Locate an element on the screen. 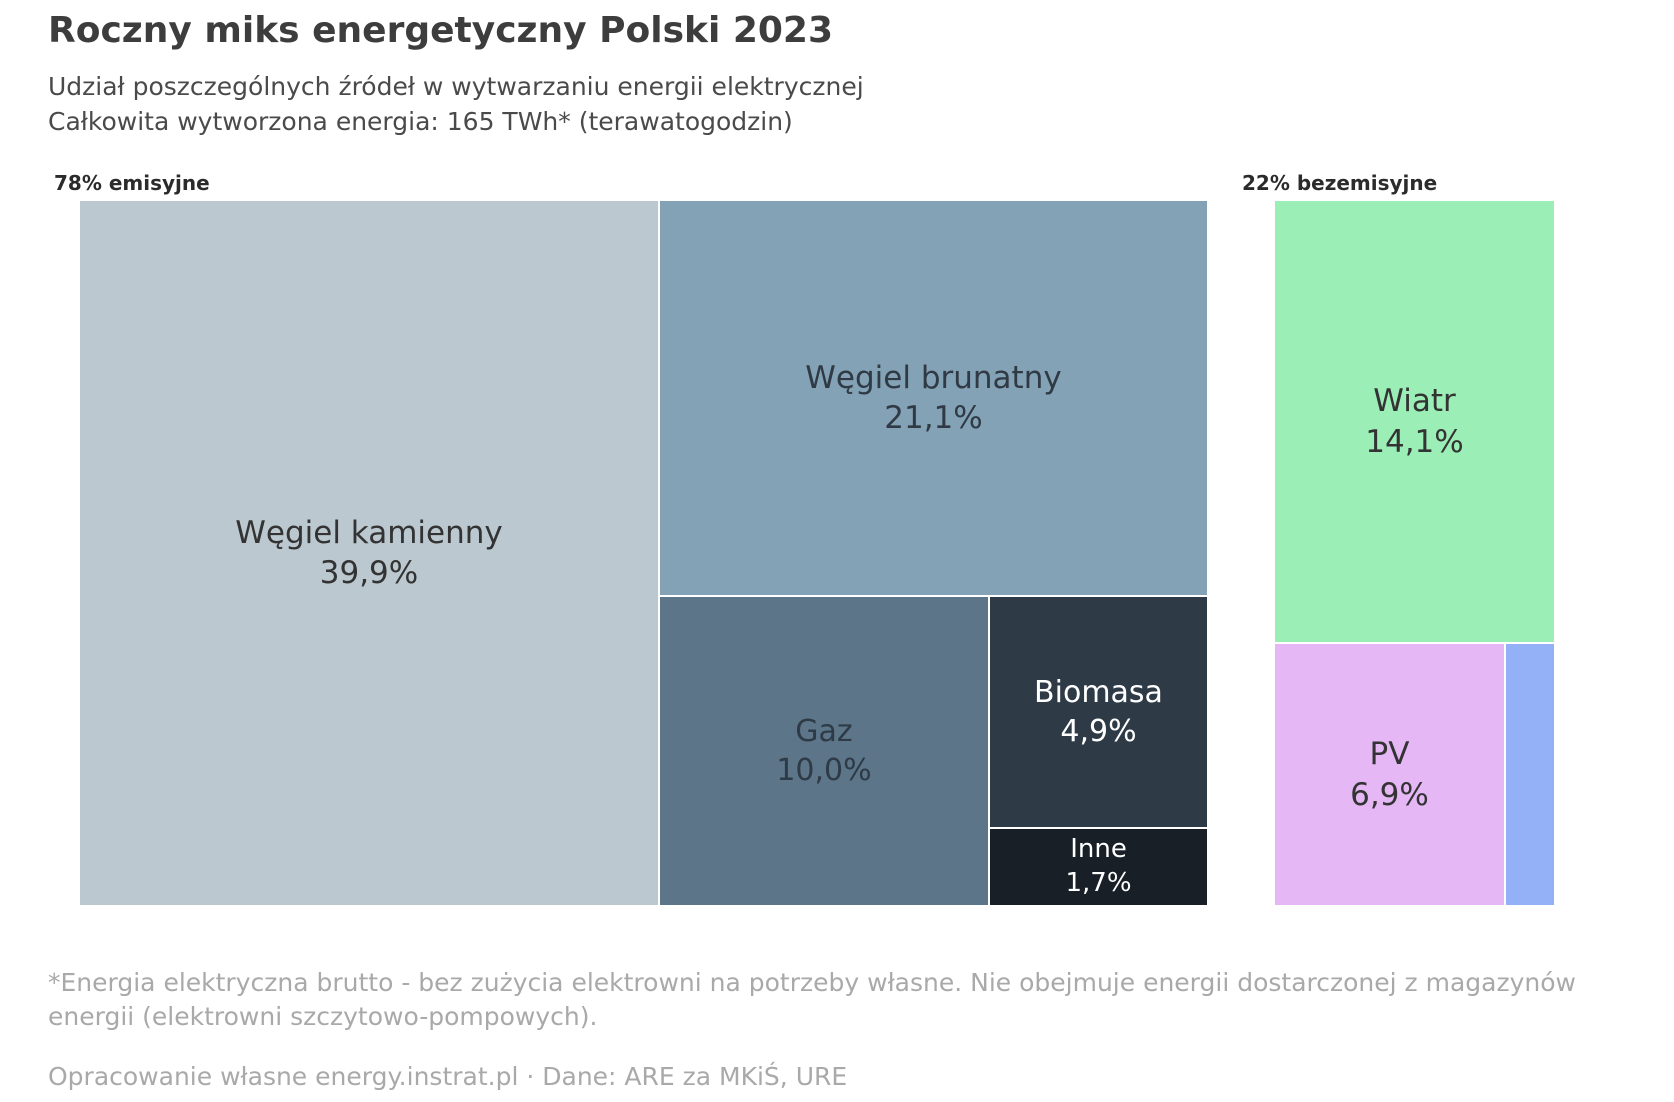 The height and width of the screenshot is (1102, 1674). cell-wind: Wiatr 14,1% is located at coordinates (1414, 421).